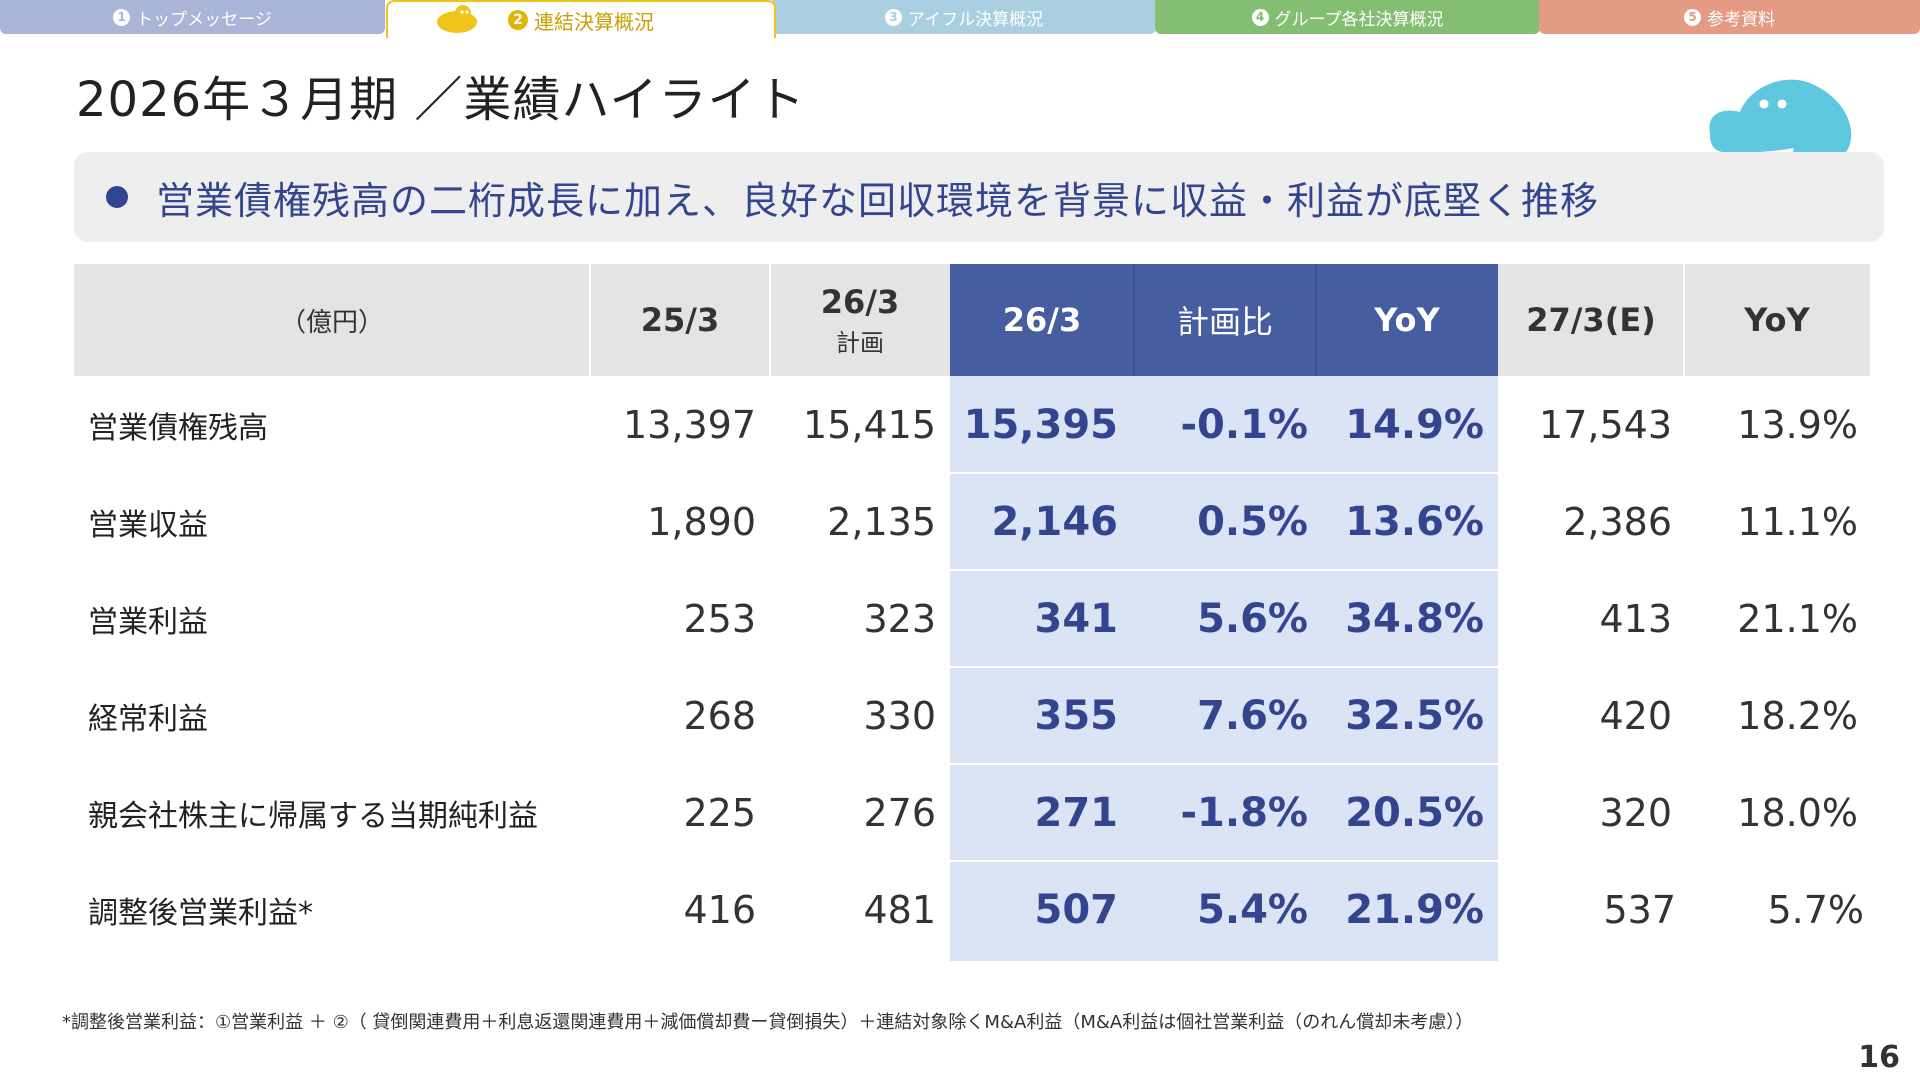 The image size is (1920, 1080). Describe the element at coordinates (893, 17) in the screenshot. I see `tab-number-badge: 3` at that location.